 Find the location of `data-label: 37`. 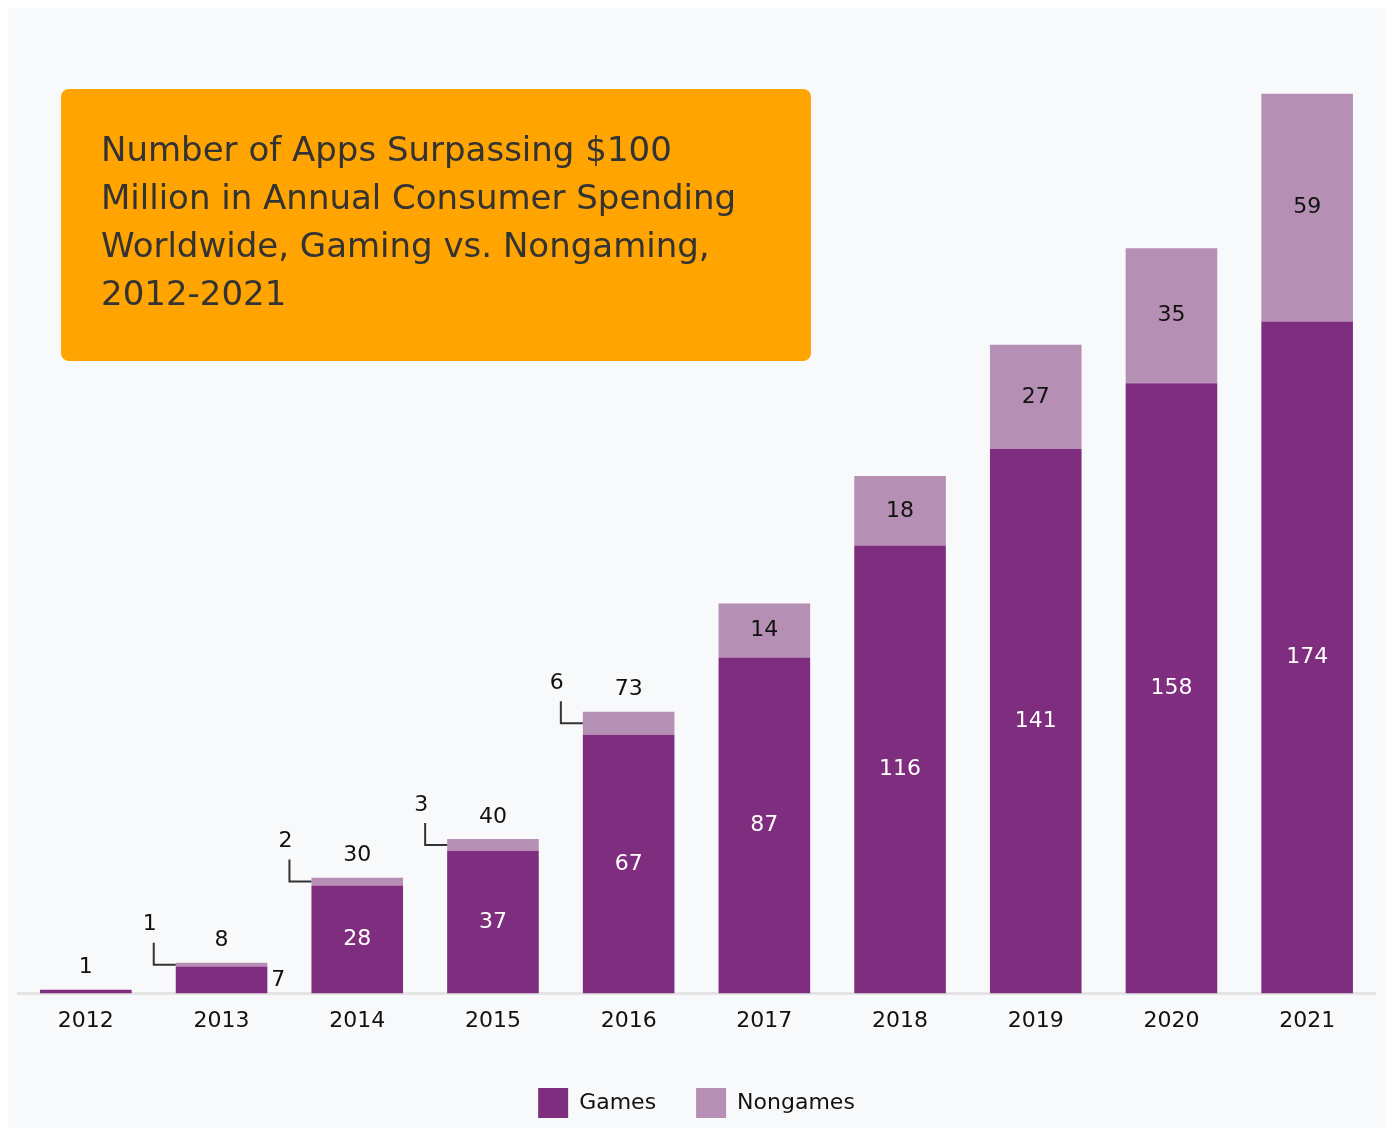

data-label: 37 is located at coordinates (492, 920).